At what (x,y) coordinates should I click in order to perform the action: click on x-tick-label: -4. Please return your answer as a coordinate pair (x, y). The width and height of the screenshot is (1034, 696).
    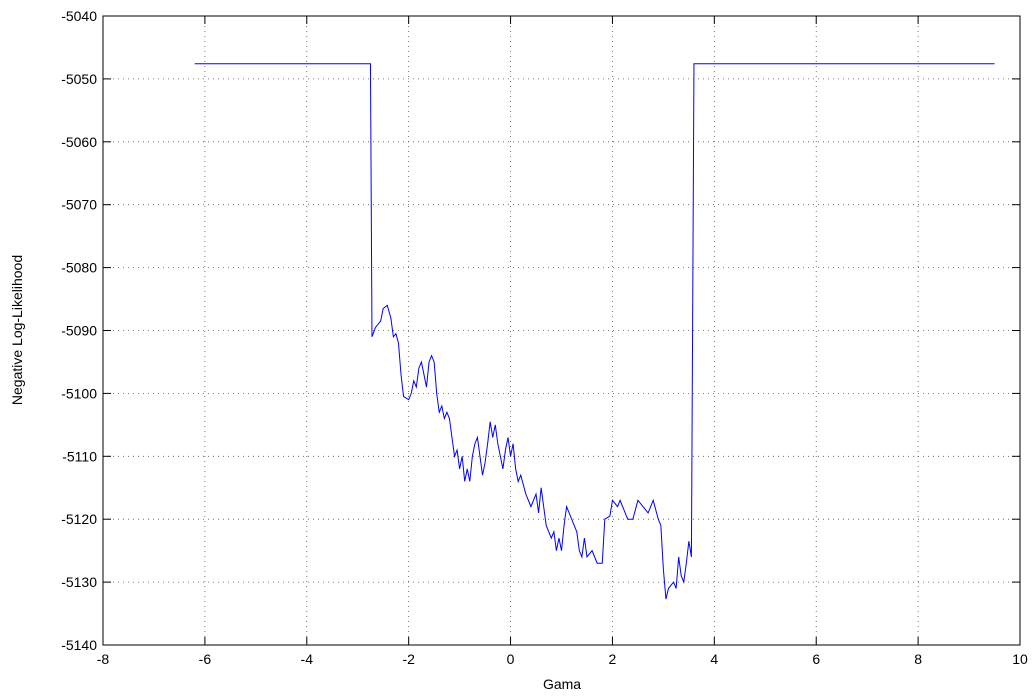
    Looking at the image, I should click on (307, 659).